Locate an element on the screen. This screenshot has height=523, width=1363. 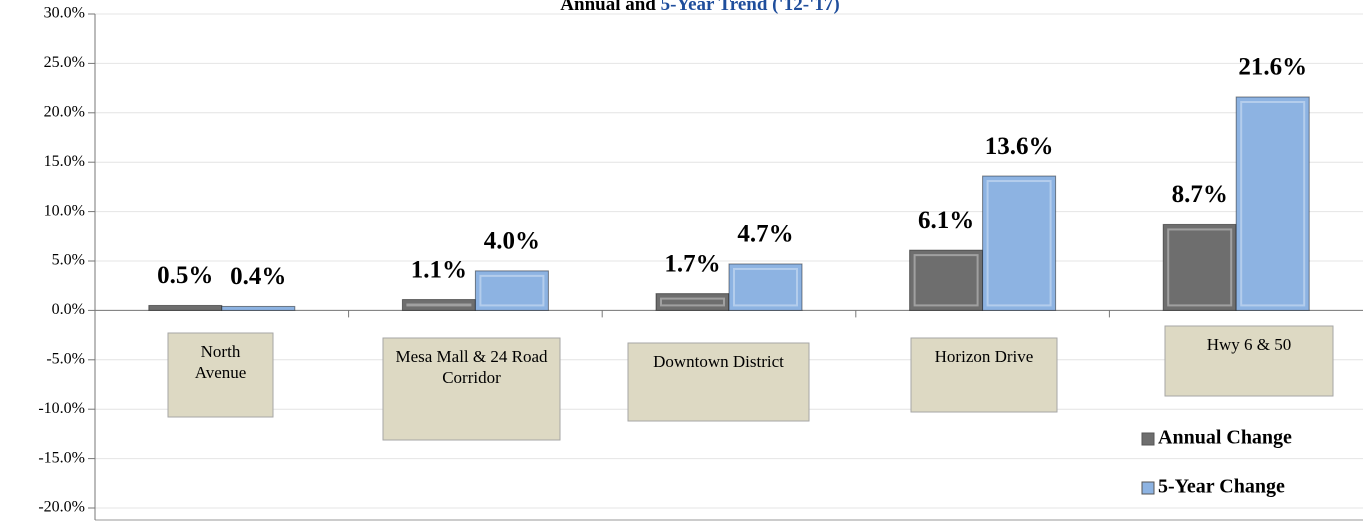
x-tick-label: Mesa Mall & 24 Road Corridor is located at coordinates (471, 367).